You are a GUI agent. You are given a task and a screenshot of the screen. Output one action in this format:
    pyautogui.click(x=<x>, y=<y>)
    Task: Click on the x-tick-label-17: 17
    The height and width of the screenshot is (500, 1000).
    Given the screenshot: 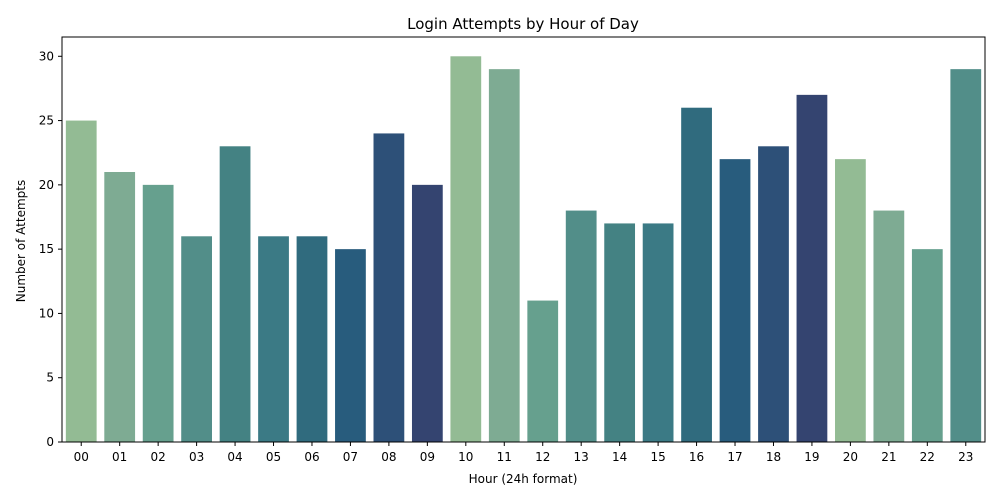 What is the action you would take?
    pyautogui.click(x=734, y=457)
    